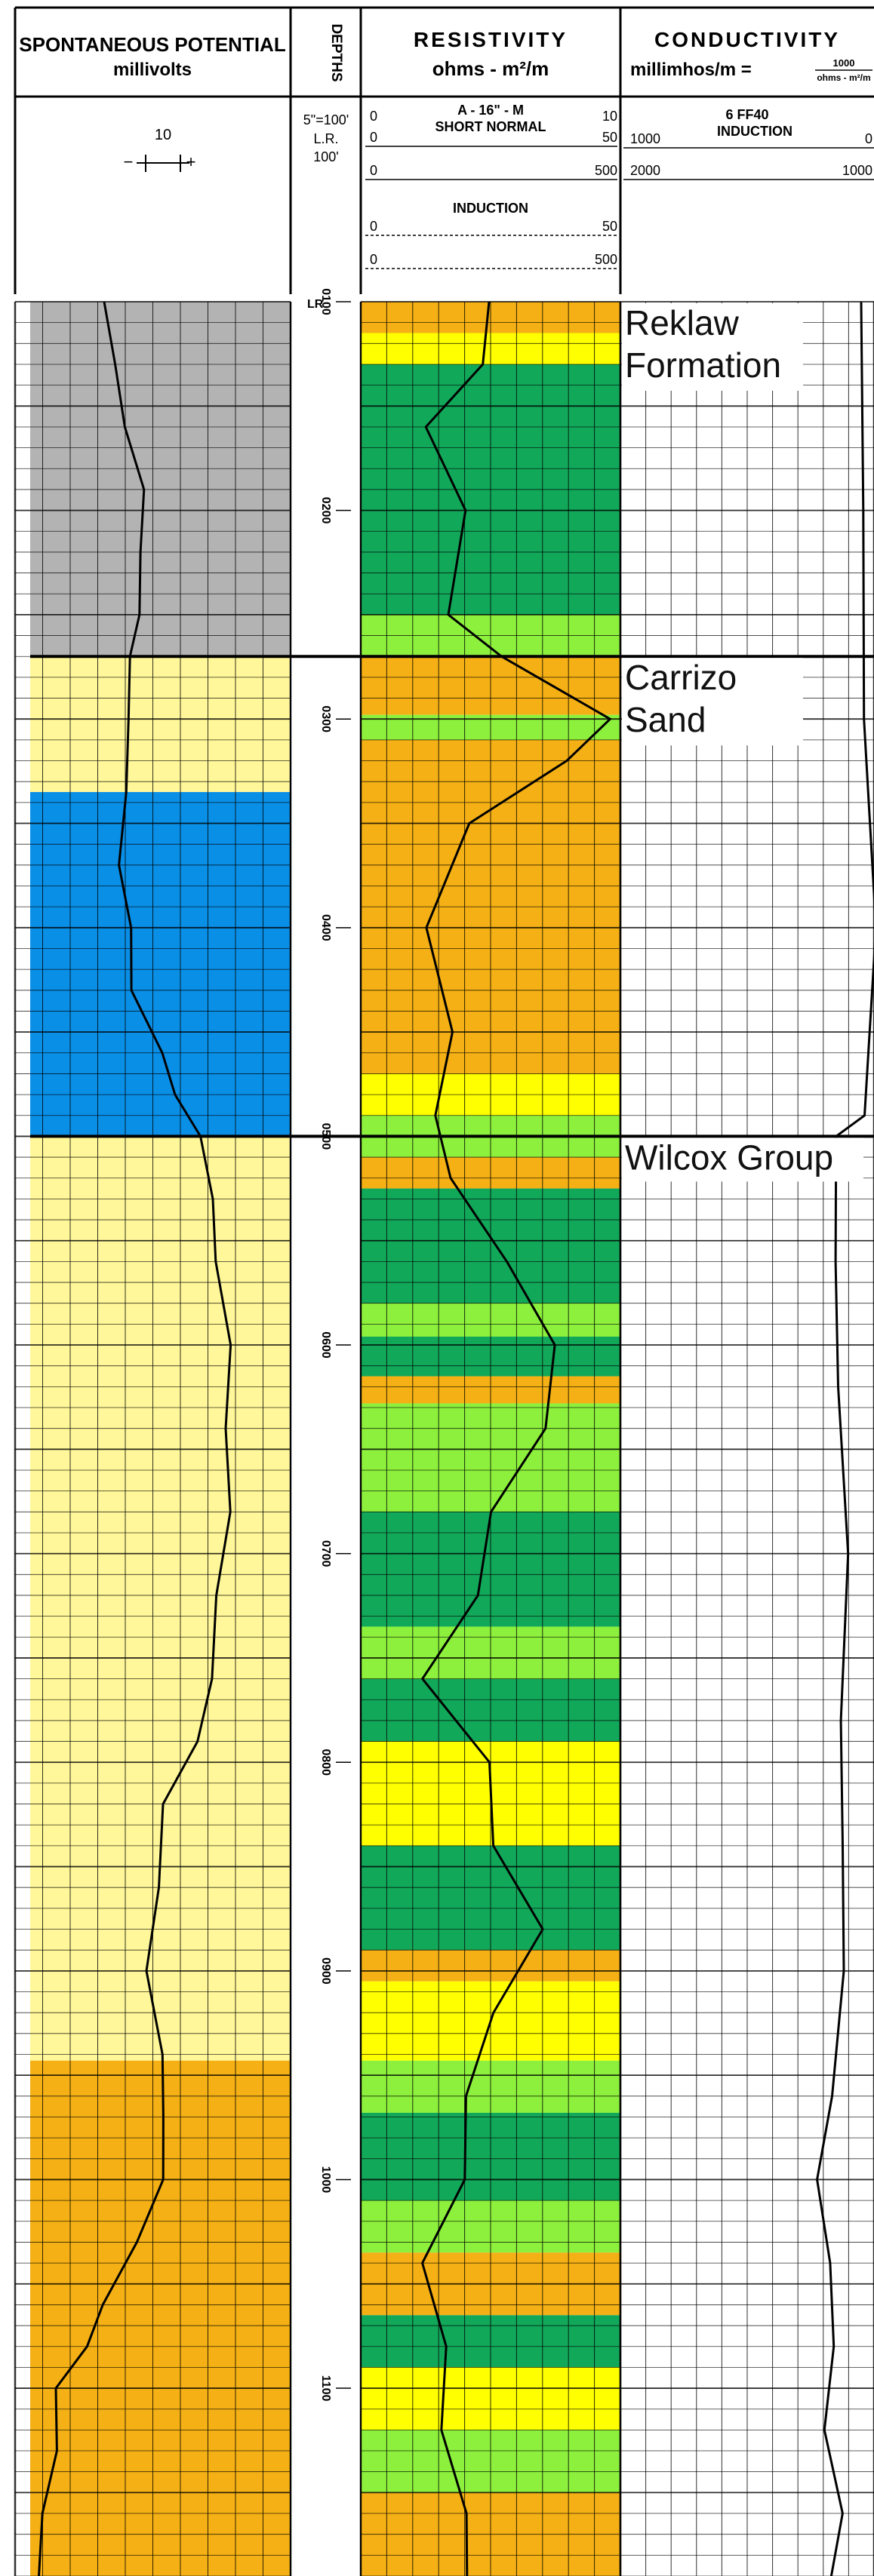 Image resolution: width=874 pixels, height=2576 pixels. What do you see at coordinates (606, 170) in the screenshot?
I see `res-scale-500: 500` at bounding box center [606, 170].